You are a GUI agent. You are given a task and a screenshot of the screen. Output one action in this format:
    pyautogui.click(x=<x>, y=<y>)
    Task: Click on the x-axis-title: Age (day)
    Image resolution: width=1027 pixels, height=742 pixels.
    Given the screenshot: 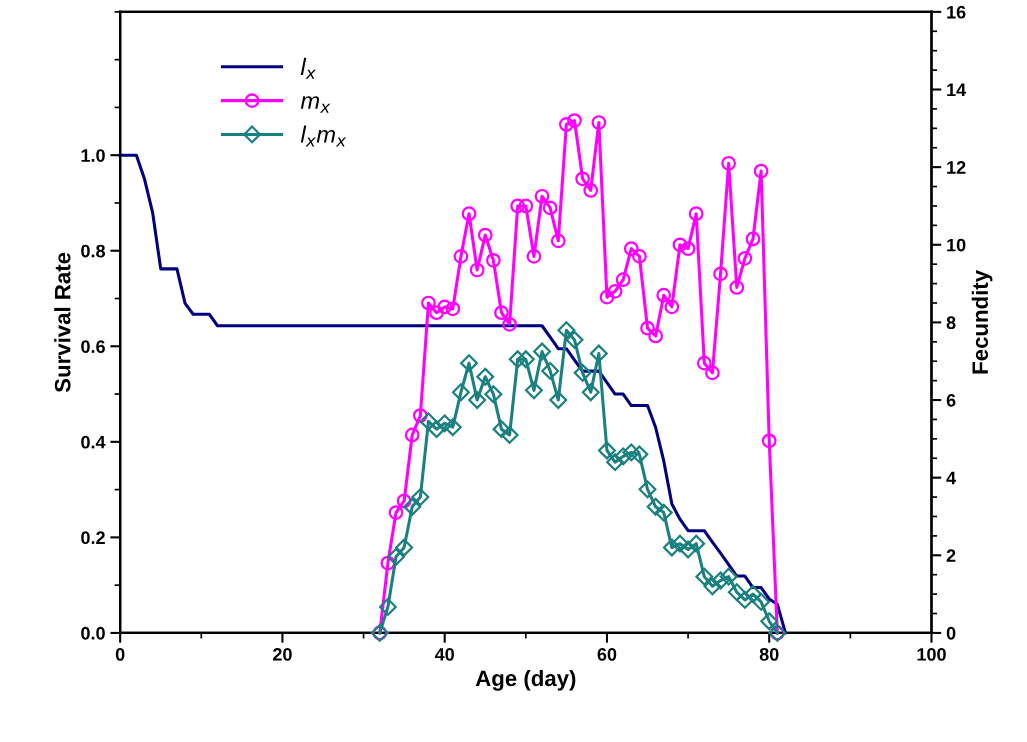 What is the action you would take?
    pyautogui.click(x=525, y=680)
    